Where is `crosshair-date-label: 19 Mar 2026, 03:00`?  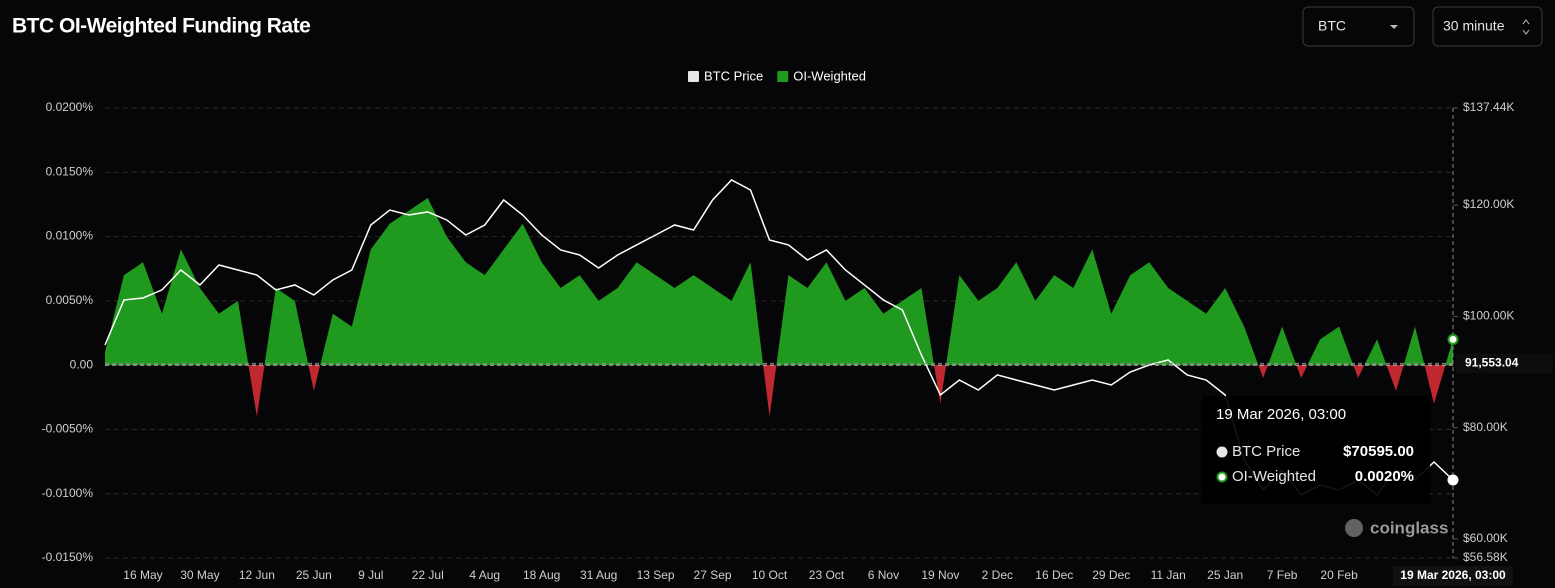
crosshair-date-label: 19 Mar 2026, 03:00 is located at coordinates (1453, 575).